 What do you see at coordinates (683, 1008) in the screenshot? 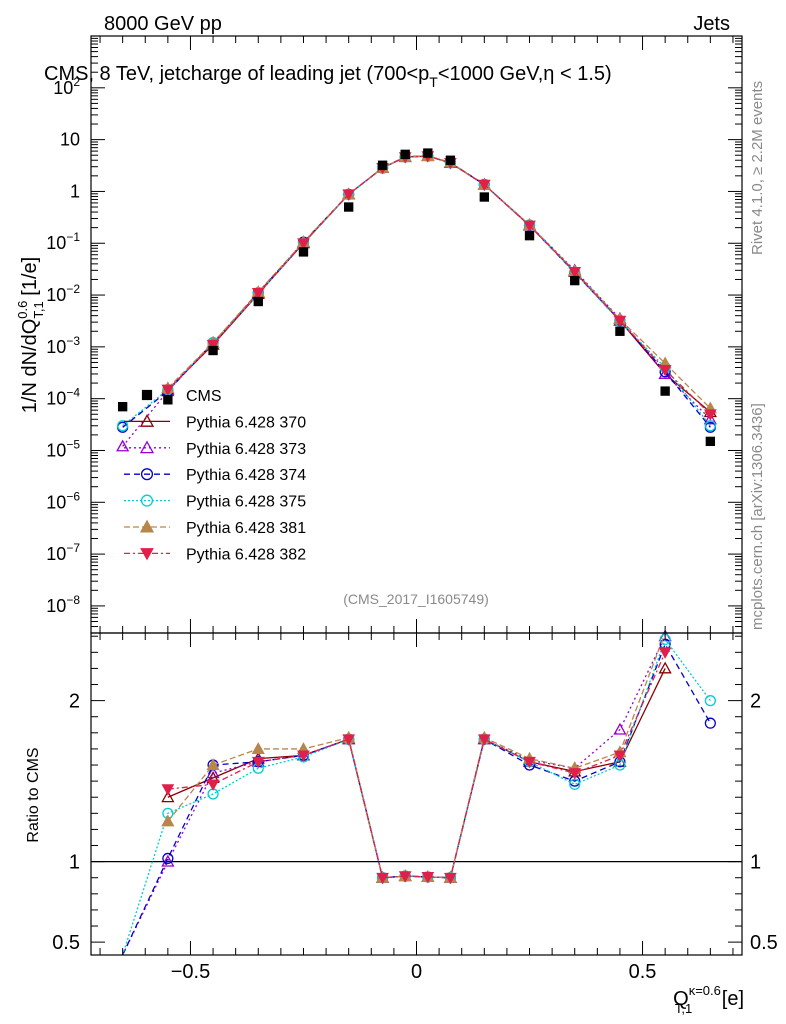
I see `x-axis-label-sub: T,1` at bounding box center [683, 1008].